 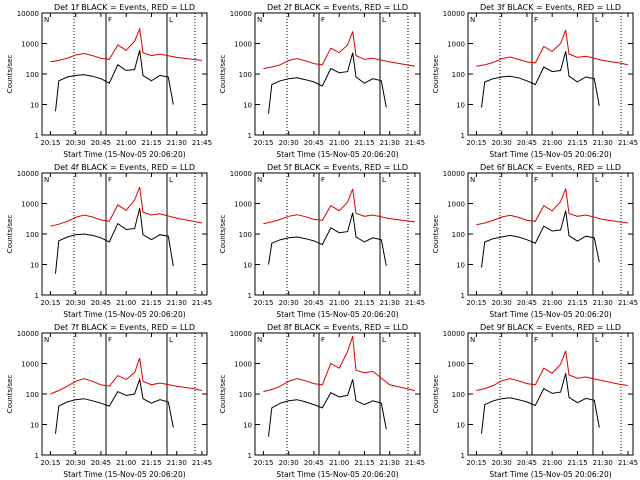 What do you see at coordinates (337, 7) in the screenshot?
I see `plot-title: Det 2f BLACK = Events, RED = LLD` at bounding box center [337, 7].